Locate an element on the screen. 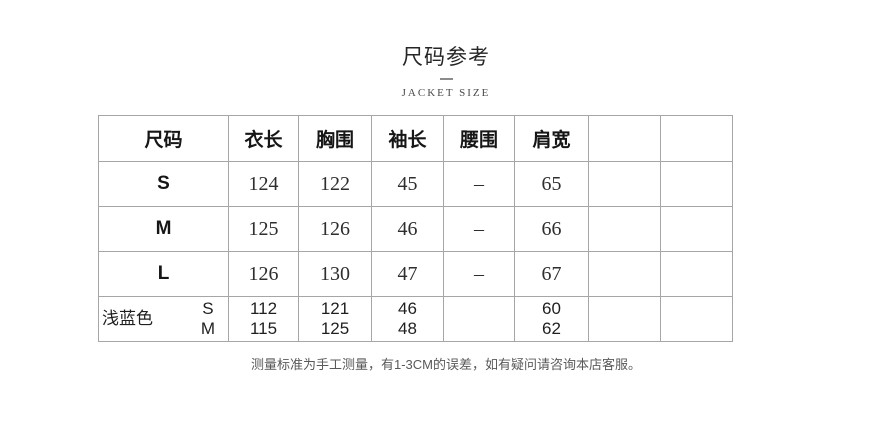 The width and height of the screenshot is (892, 424). sleeve-length-value: 46 is located at coordinates (407, 229).